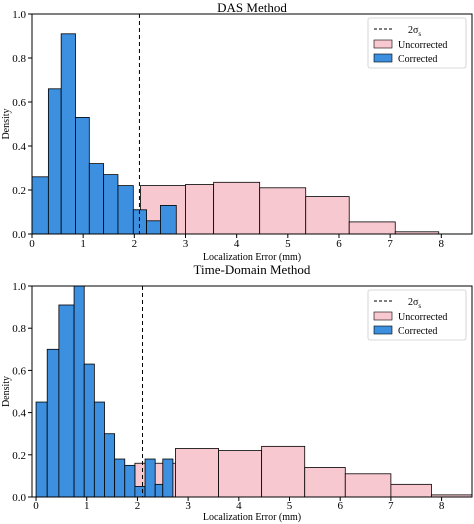 Image resolution: width=474 pixels, height=524 pixels. I want to click on chart-title: Time-Domain Method, so click(252, 269).